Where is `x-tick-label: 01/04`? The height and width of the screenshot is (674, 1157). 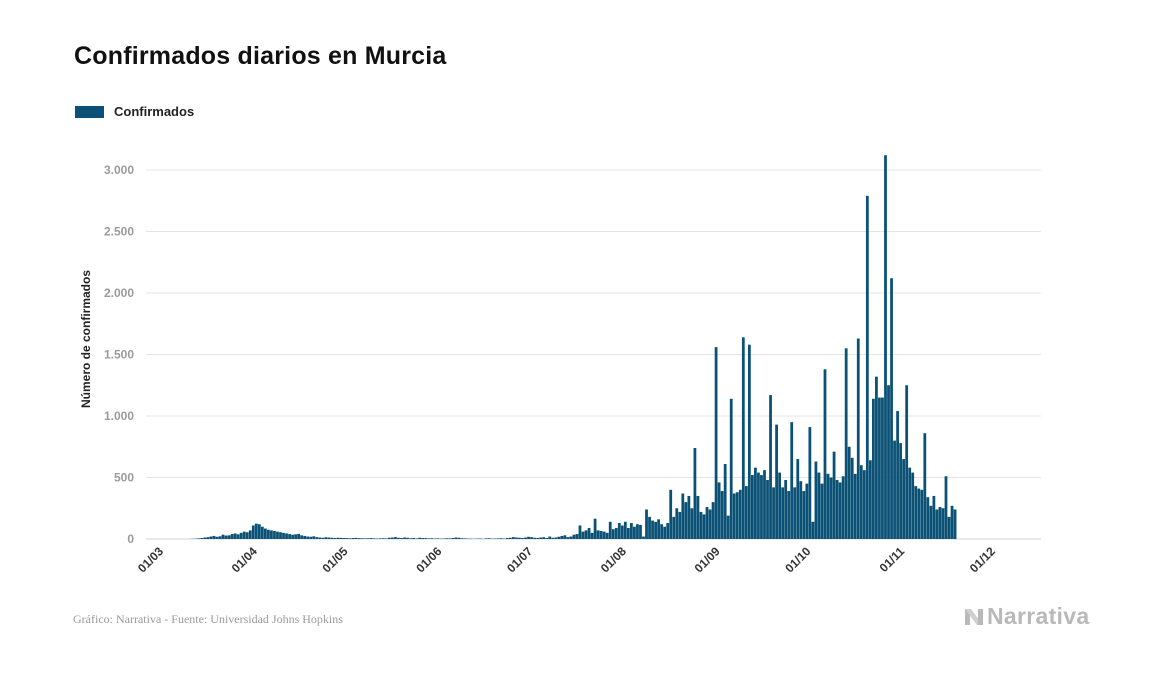 x-tick-label: 01/04 is located at coordinates (244, 559).